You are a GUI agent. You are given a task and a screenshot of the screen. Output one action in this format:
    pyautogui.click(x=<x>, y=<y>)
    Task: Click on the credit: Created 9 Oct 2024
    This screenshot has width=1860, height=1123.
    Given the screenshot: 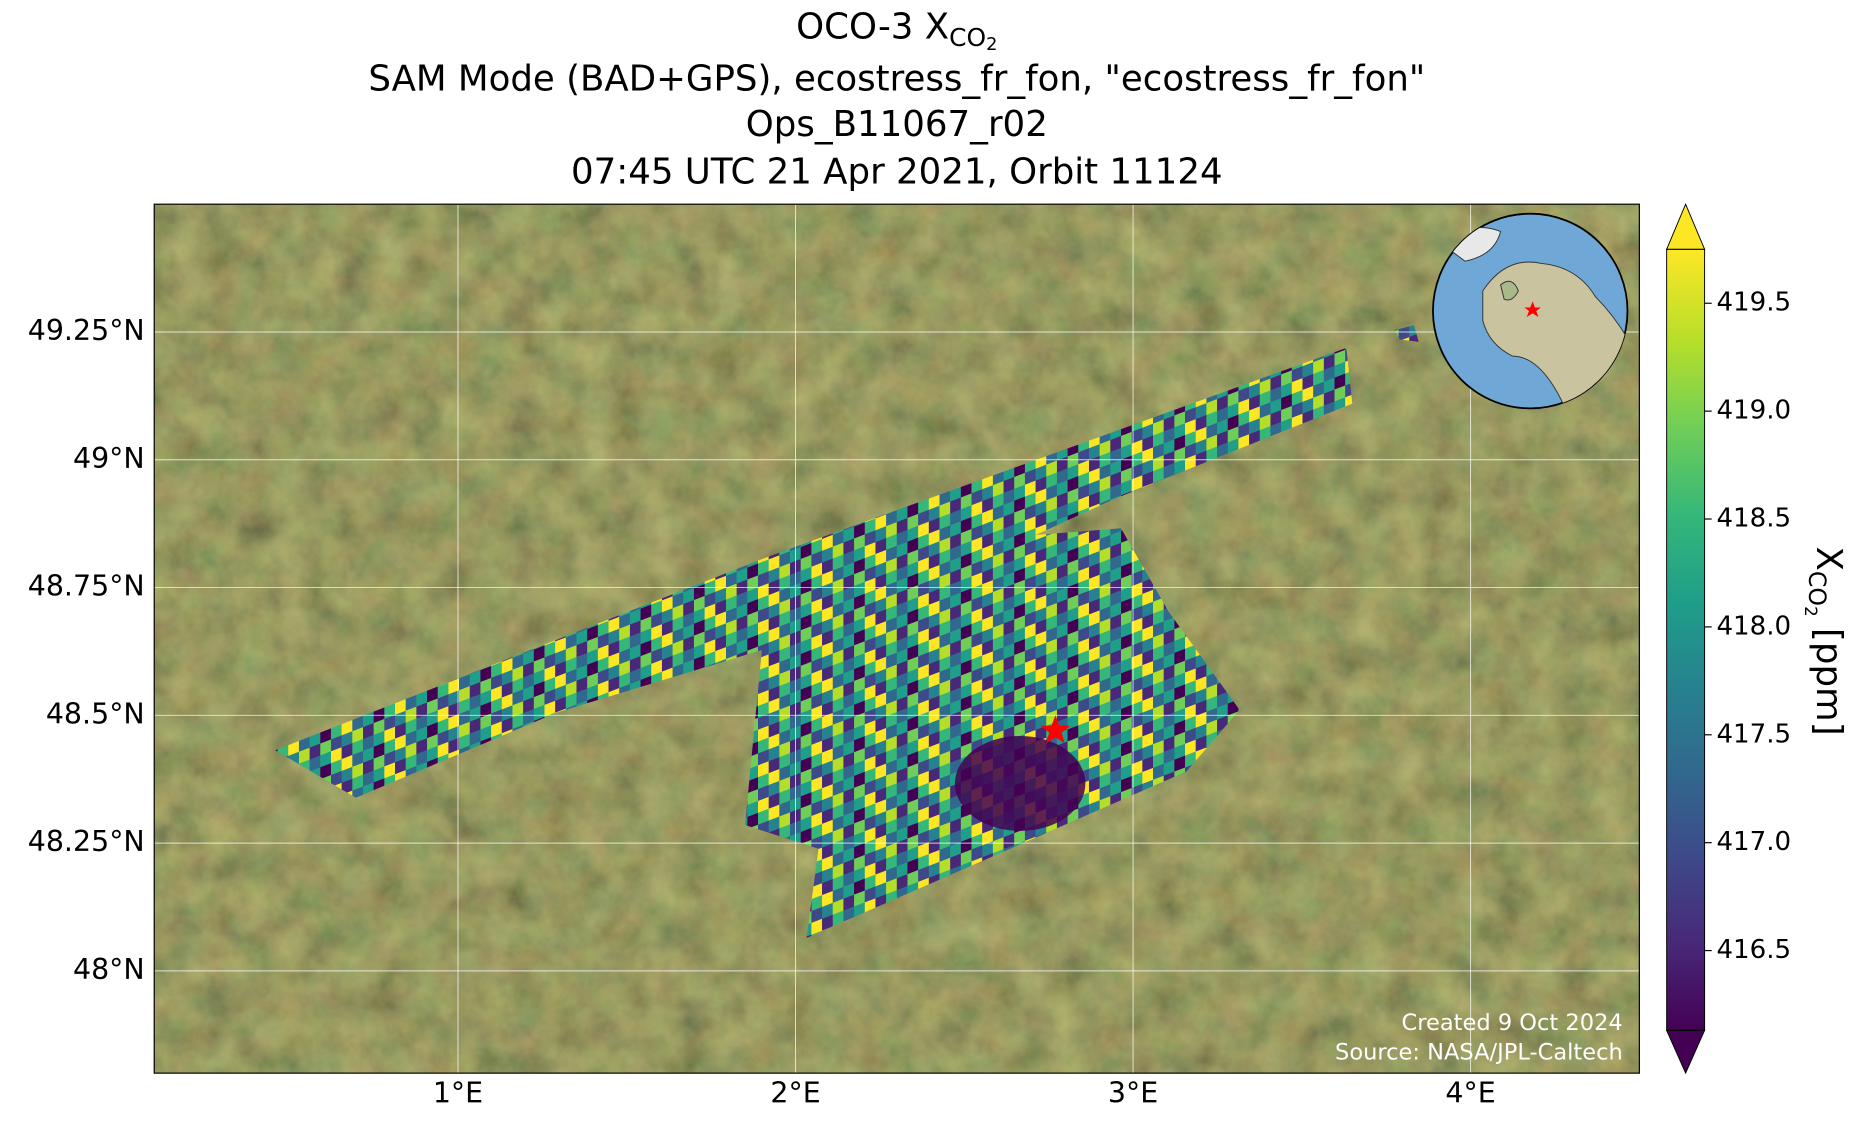 What is the action you would take?
    pyautogui.click(x=1512, y=1023)
    